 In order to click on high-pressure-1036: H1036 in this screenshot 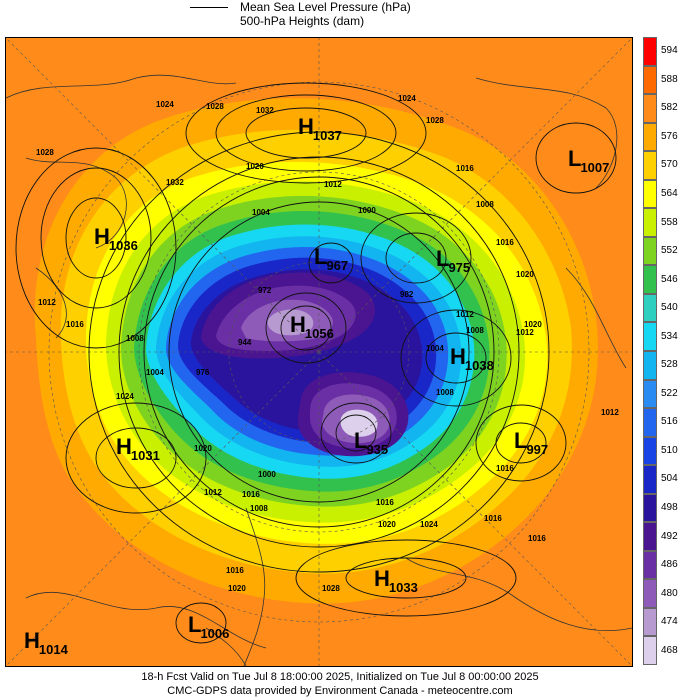, I will do `click(116, 238)`.